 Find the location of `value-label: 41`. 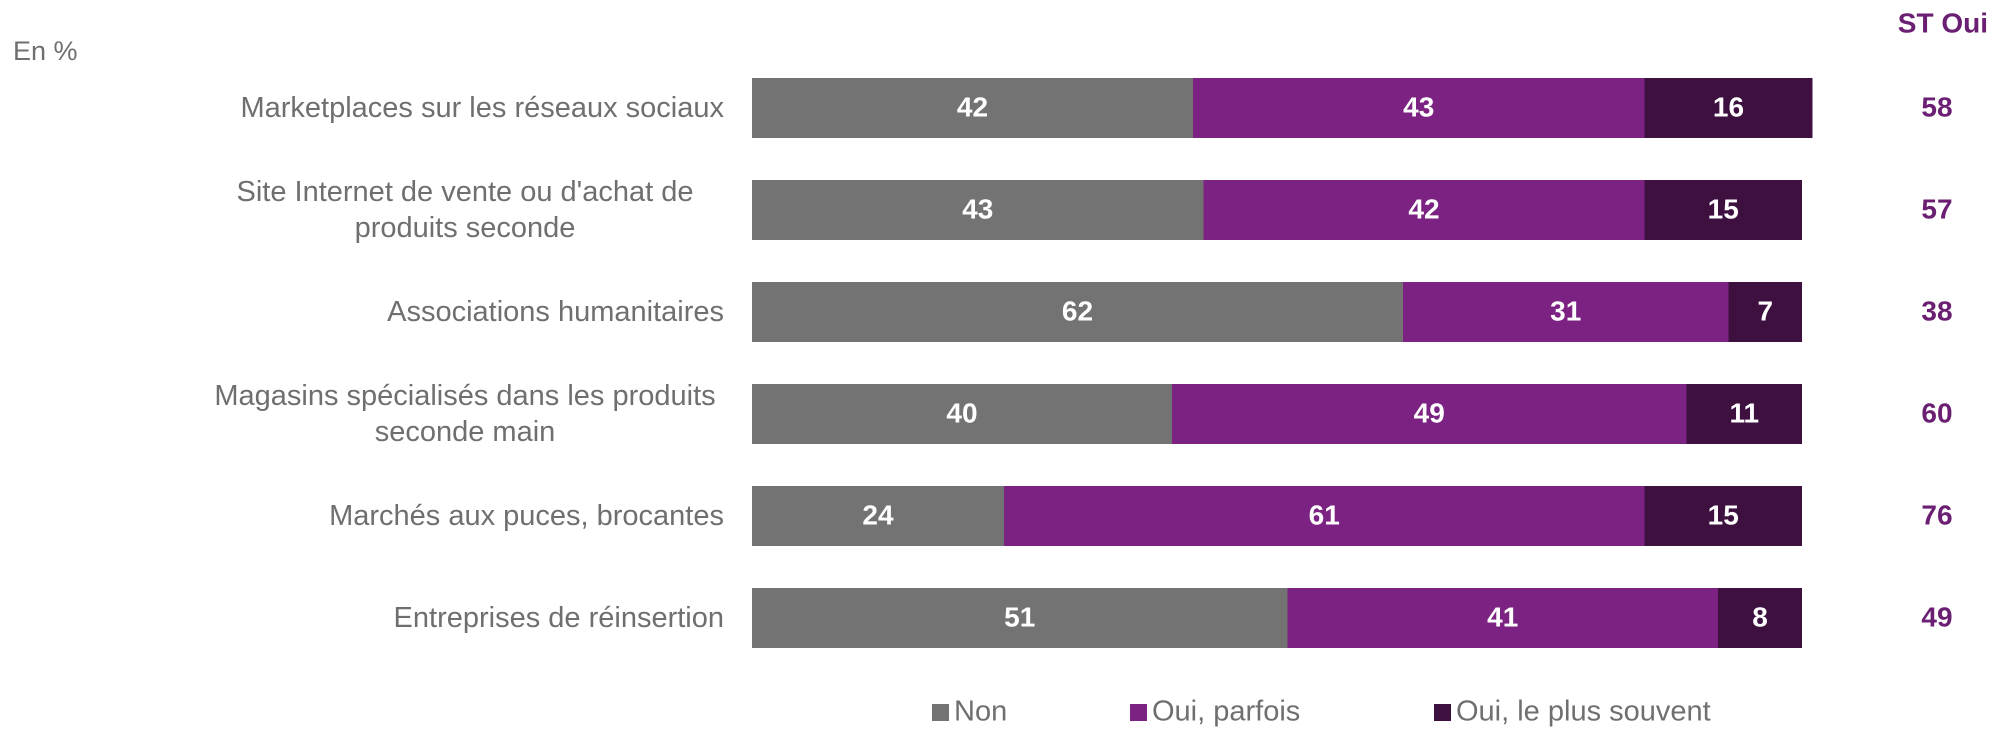

value-label: 41 is located at coordinates (1502, 616).